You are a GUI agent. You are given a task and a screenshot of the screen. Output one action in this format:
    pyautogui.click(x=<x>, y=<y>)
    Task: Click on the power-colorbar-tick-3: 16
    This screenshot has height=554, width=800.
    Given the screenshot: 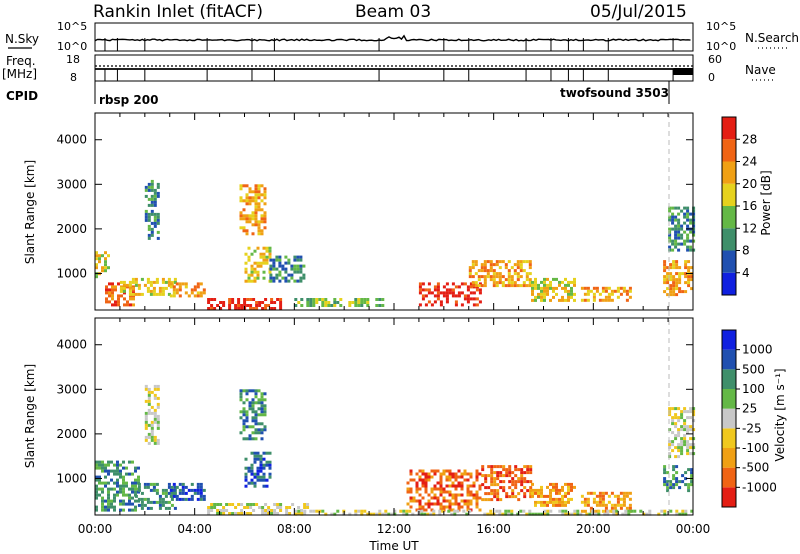 What is the action you would take?
    pyautogui.click(x=749, y=206)
    